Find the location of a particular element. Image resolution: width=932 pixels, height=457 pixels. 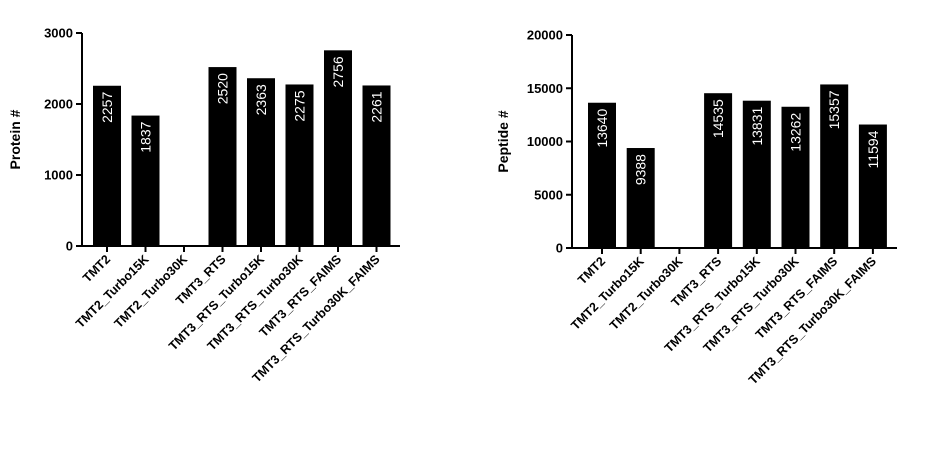

y-tick-label: 2000 is located at coordinates (58, 104).